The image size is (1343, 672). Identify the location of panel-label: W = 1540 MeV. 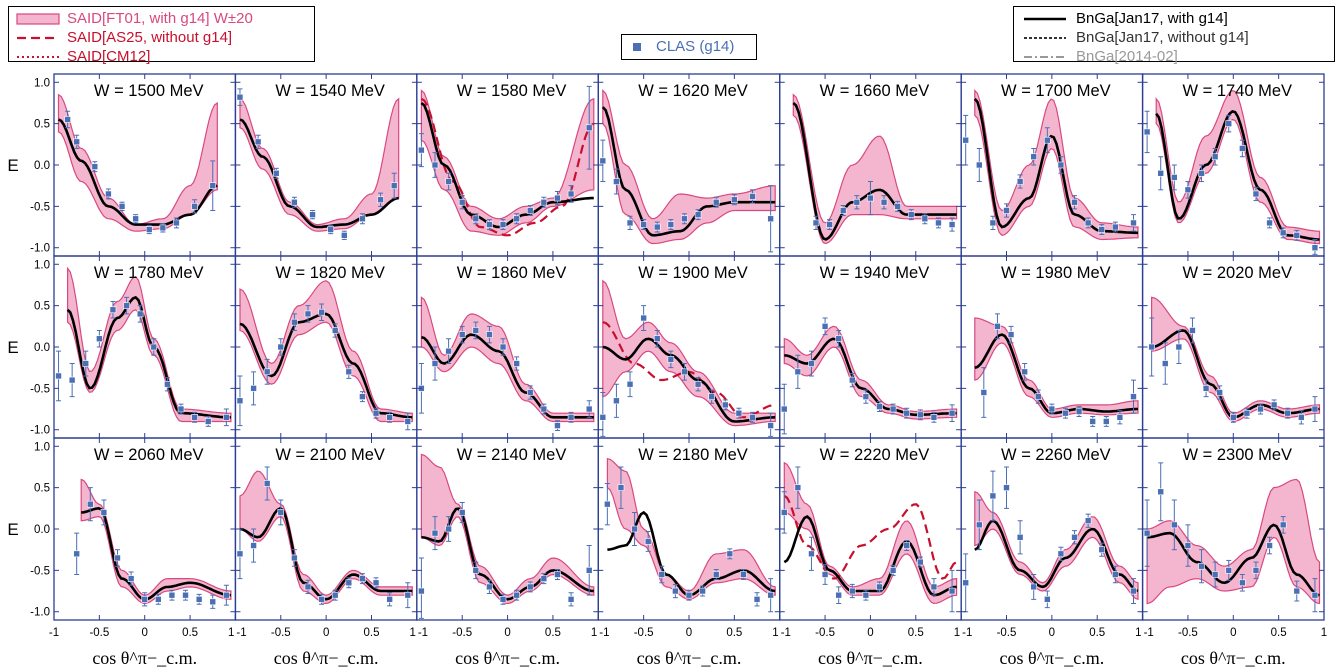
(330, 91).